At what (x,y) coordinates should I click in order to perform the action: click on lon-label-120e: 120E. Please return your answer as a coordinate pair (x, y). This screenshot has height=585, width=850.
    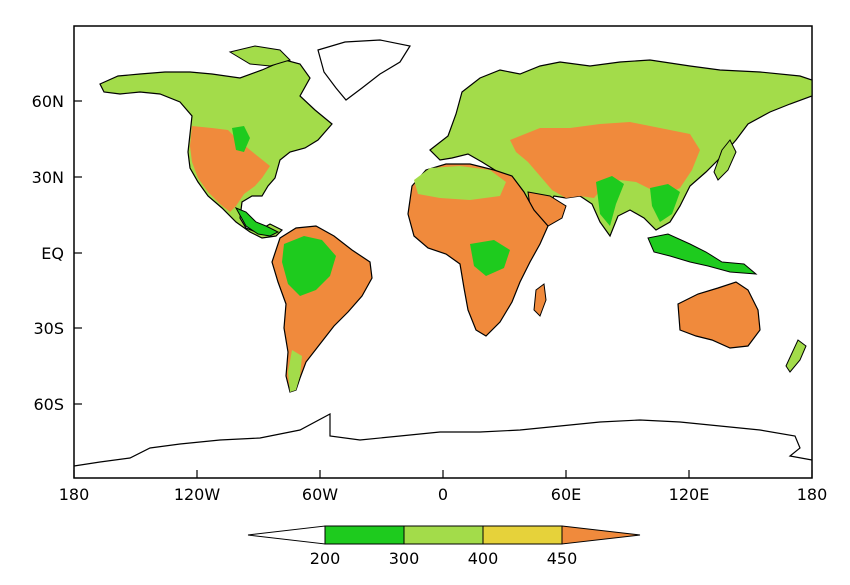
    Looking at the image, I should click on (689, 494).